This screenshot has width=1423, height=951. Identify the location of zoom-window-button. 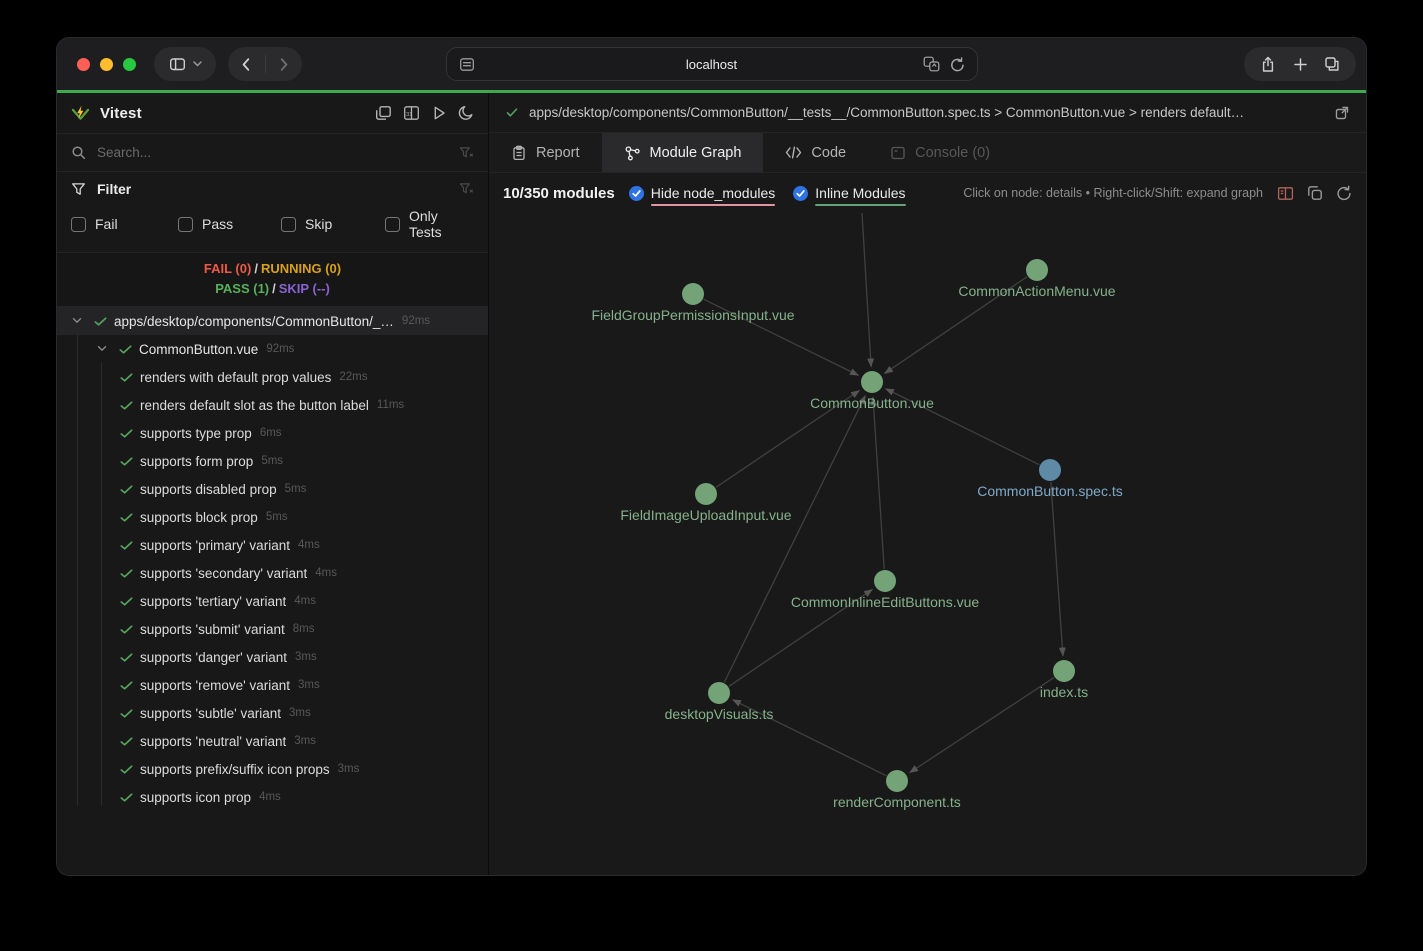
(129, 64).